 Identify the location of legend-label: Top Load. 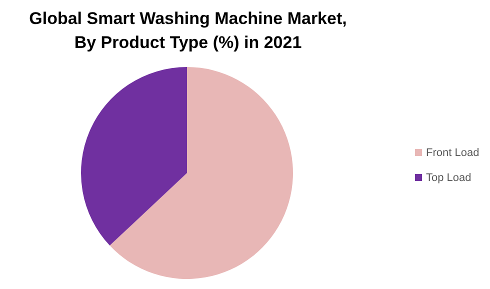
(449, 178).